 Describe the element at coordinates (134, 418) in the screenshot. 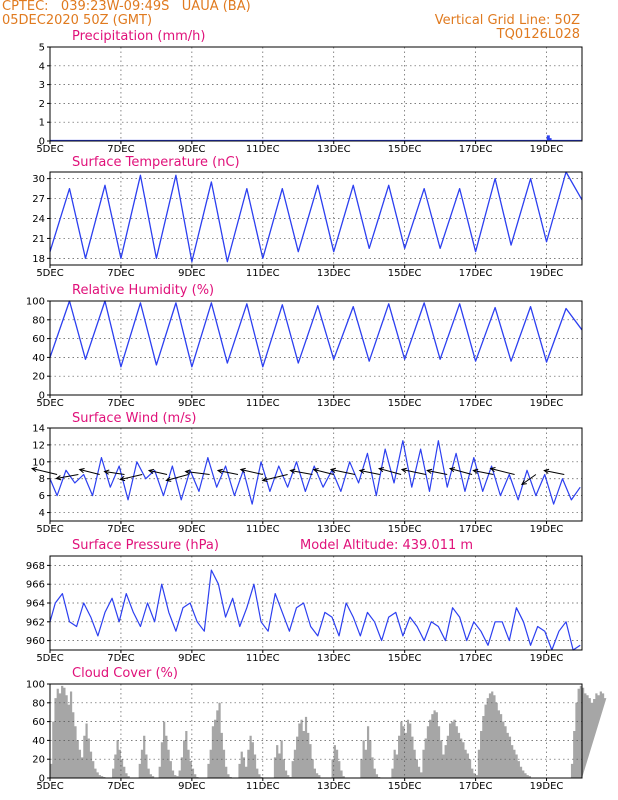

I see `panel-title: Surface Wind (m/s)` at that location.